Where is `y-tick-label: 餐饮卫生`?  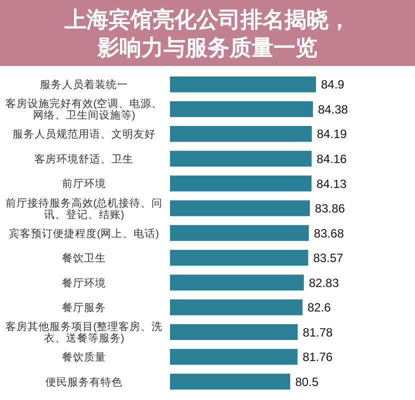 y-tick-label: 餐饮卫生 is located at coordinates (84, 258).